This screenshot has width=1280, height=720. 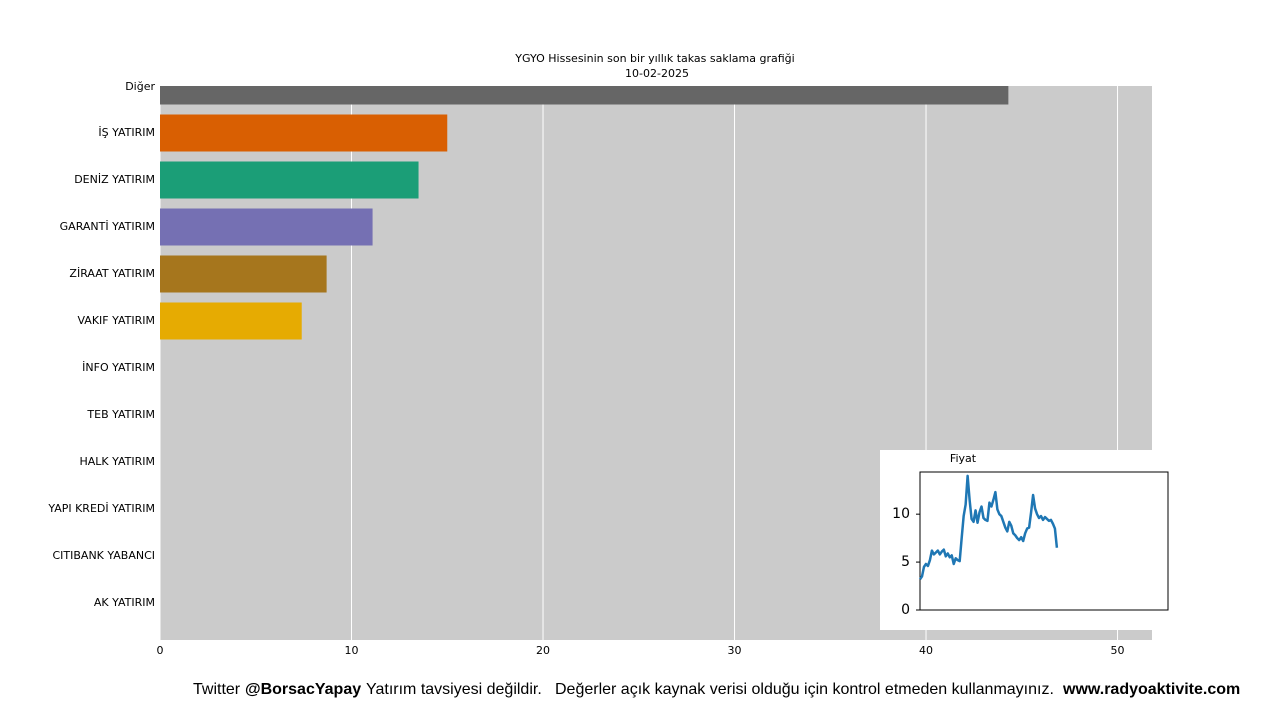 I want to click on x-tick-label: 20, so click(x=543, y=650).